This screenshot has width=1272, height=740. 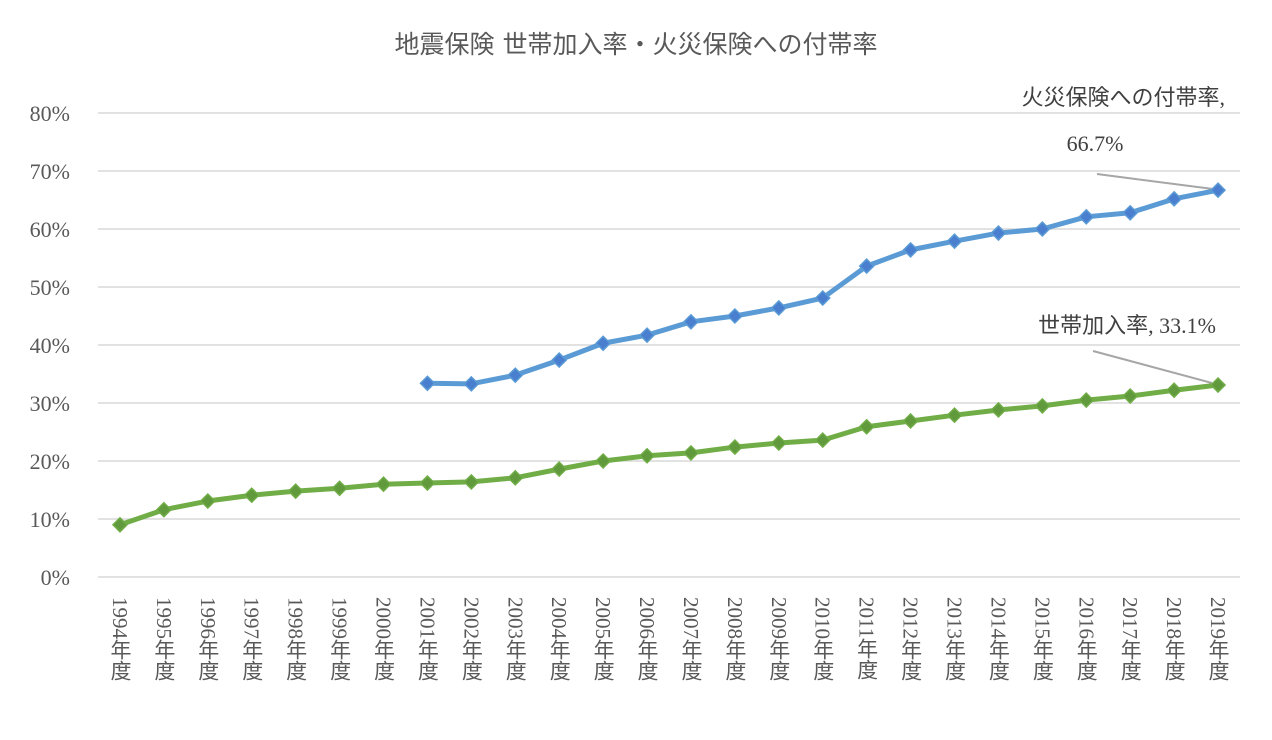 I want to click on x-tick-label: 1999年度, so click(x=340, y=639).